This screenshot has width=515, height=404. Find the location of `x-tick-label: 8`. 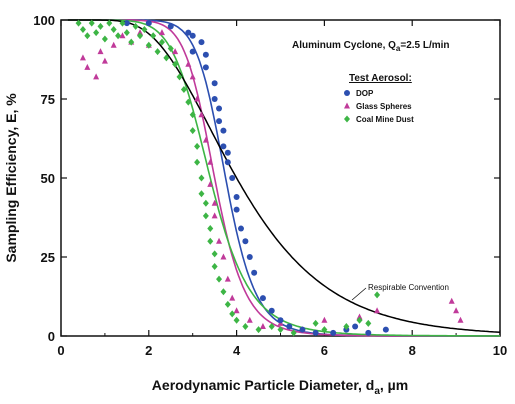

x-tick-label: 8 is located at coordinates (412, 350).